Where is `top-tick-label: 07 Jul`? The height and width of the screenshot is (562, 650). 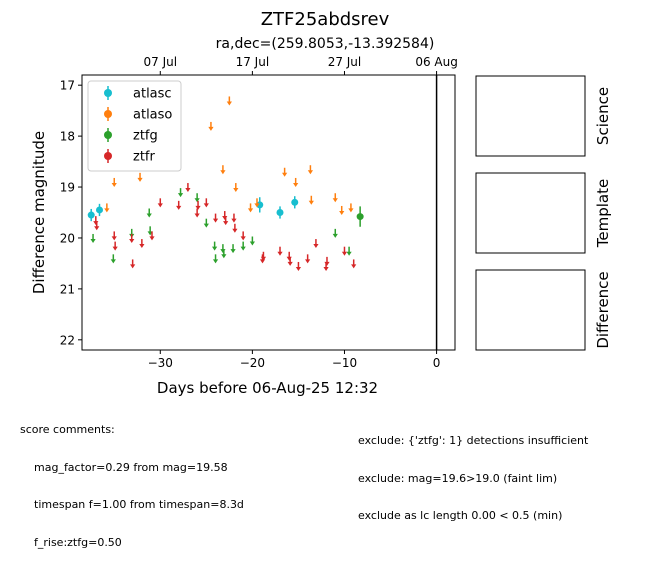
top-tick-label: 07 Jul is located at coordinates (161, 62).